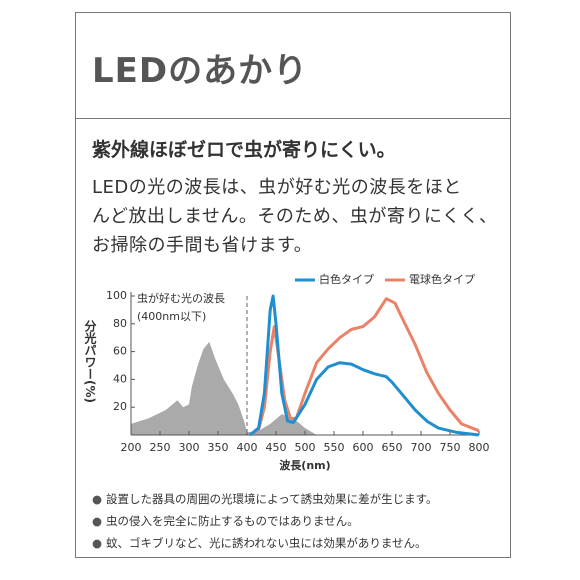 The width and height of the screenshot is (580, 580). Describe the element at coordinates (171, 316) in the screenshot. I see `annotation: (400nm以下)` at that location.